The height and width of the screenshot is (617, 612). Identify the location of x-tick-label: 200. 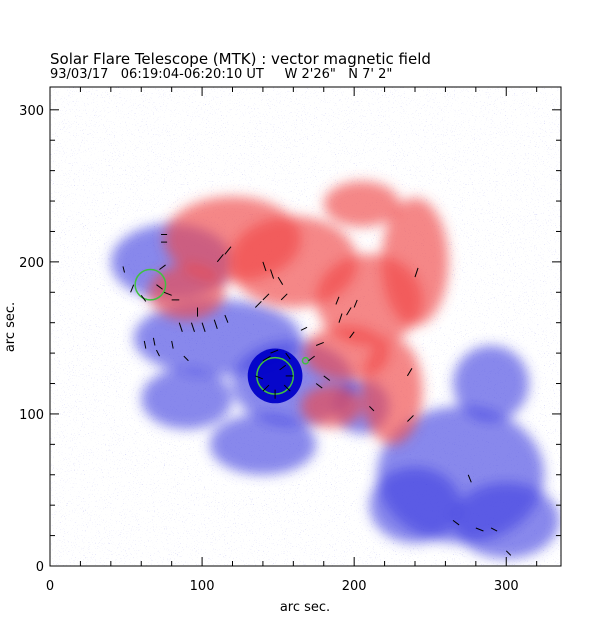
(354, 586).